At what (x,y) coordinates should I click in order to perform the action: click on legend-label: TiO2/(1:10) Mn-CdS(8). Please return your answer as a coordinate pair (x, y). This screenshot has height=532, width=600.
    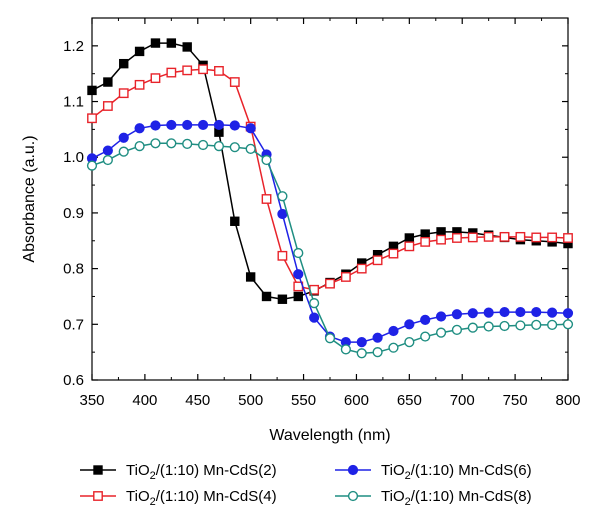
    Looking at the image, I should click on (456, 498).